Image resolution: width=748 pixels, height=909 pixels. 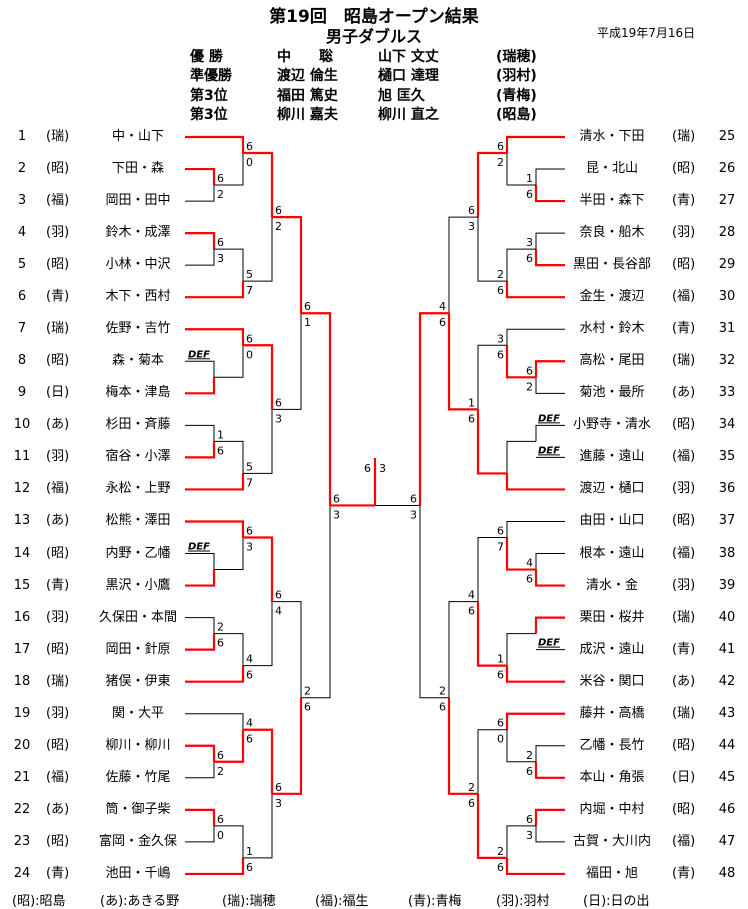 I want to click on entry-number: 20, so click(x=22, y=745).